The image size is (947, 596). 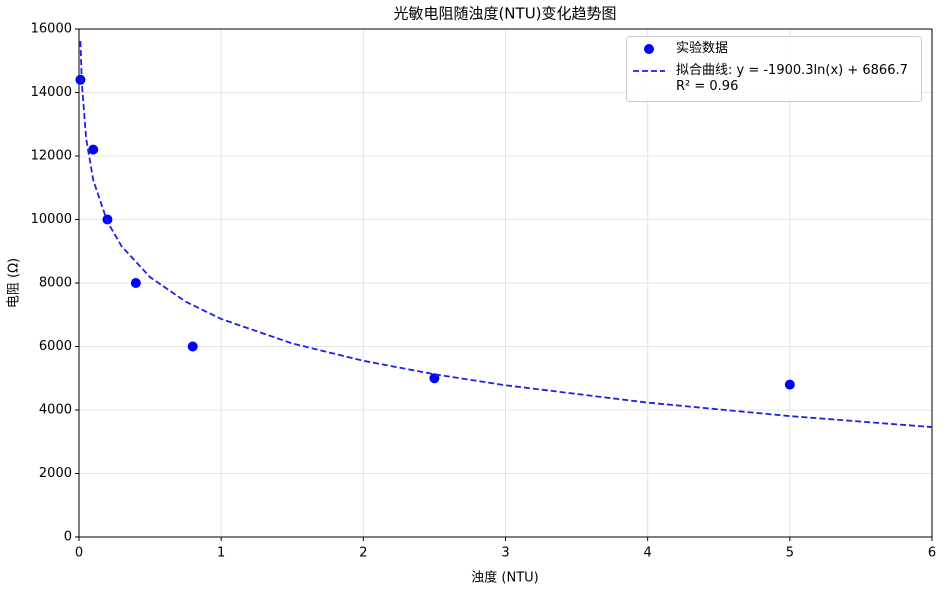 I want to click on x-tick-label: 4, so click(x=648, y=553).